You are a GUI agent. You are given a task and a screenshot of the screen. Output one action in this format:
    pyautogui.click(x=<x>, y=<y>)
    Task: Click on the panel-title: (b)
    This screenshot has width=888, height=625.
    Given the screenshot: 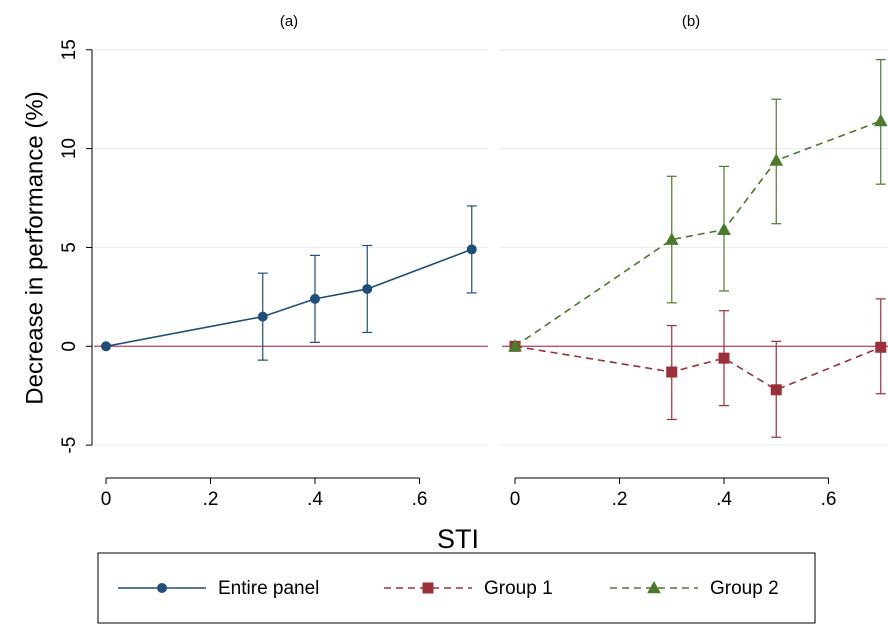 What is the action you would take?
    pyautogui.click(x=691, y=21)
    